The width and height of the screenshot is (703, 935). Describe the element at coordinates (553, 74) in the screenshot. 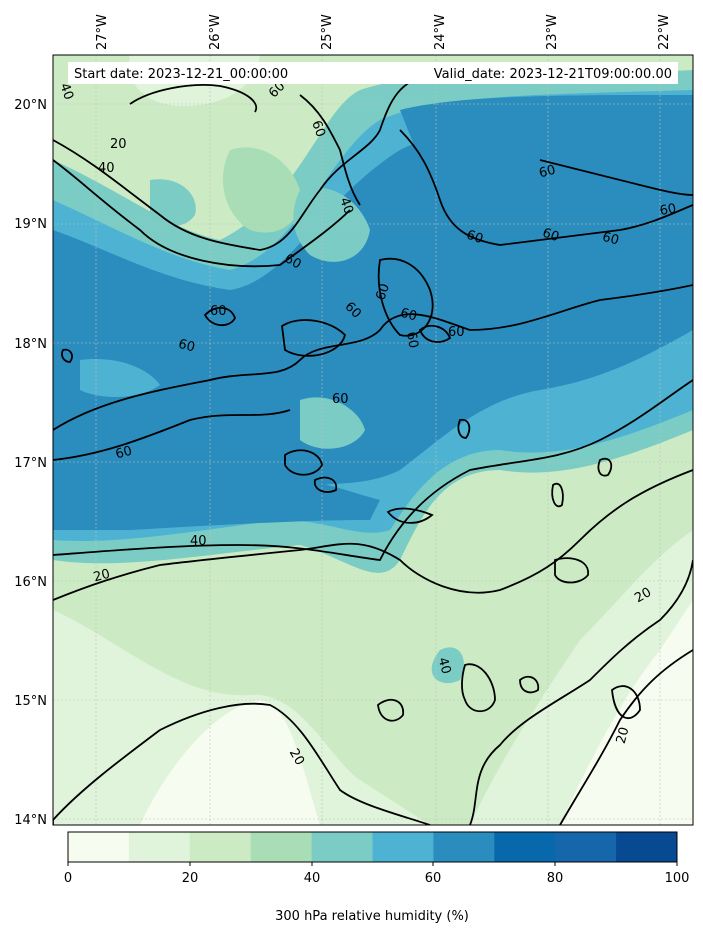

I see `valid-date-label: Valid_date: 2023-12-21T09:00:00.00` at that location.